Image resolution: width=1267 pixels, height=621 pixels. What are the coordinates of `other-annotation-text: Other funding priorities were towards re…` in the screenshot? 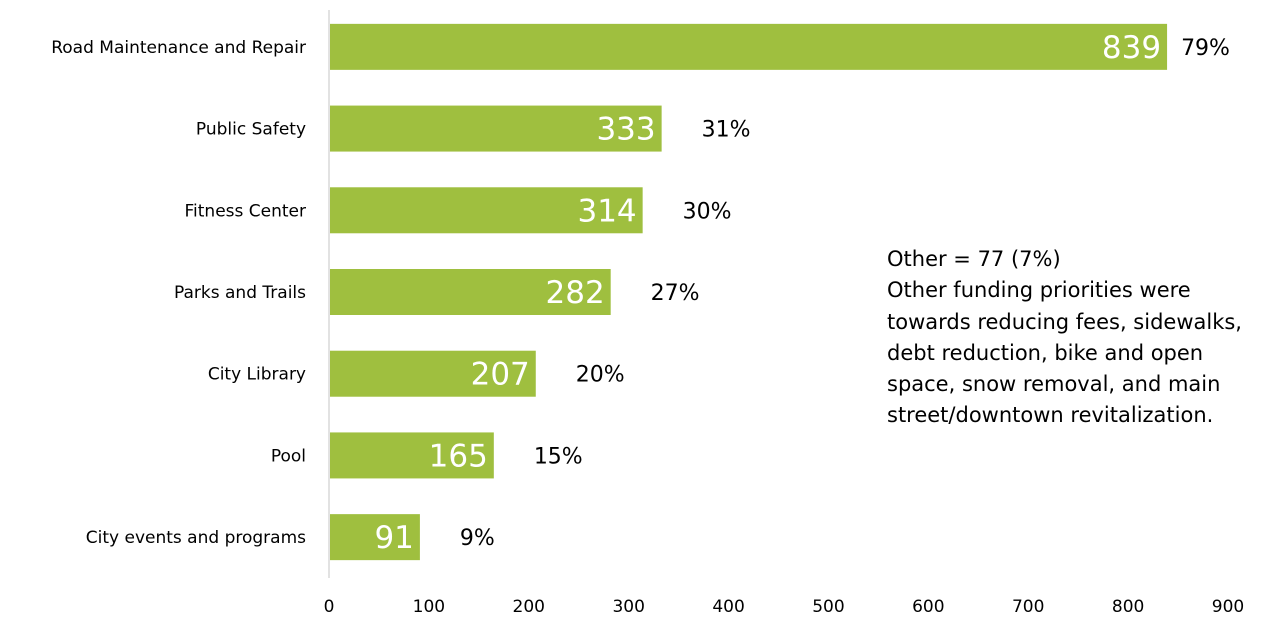 It's located at (1064, 353).